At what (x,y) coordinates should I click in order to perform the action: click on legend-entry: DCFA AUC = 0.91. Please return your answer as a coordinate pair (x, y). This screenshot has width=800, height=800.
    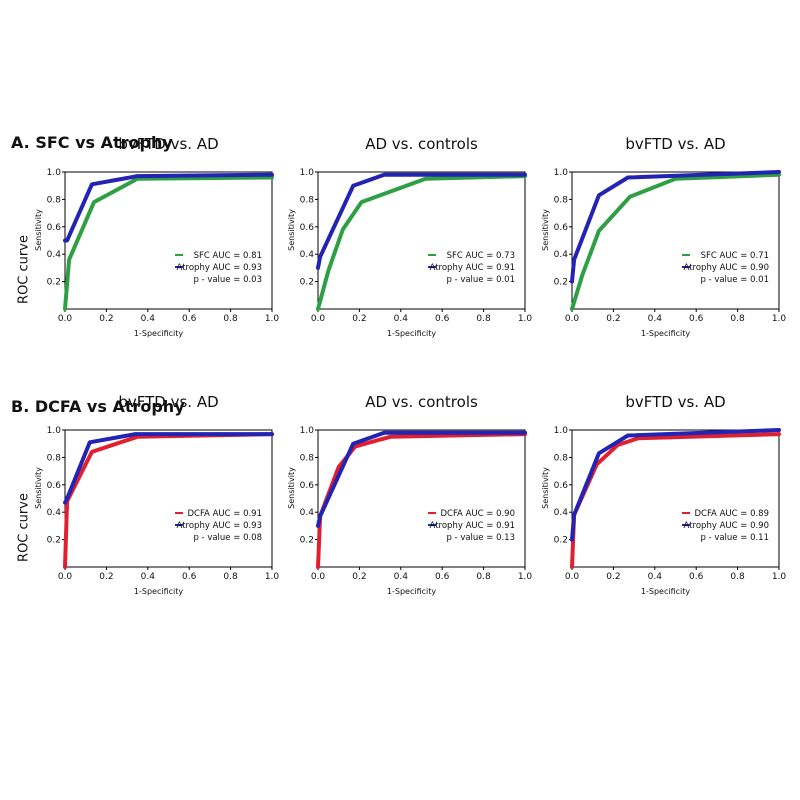
    Looking at the image, I should click on (224, 514).